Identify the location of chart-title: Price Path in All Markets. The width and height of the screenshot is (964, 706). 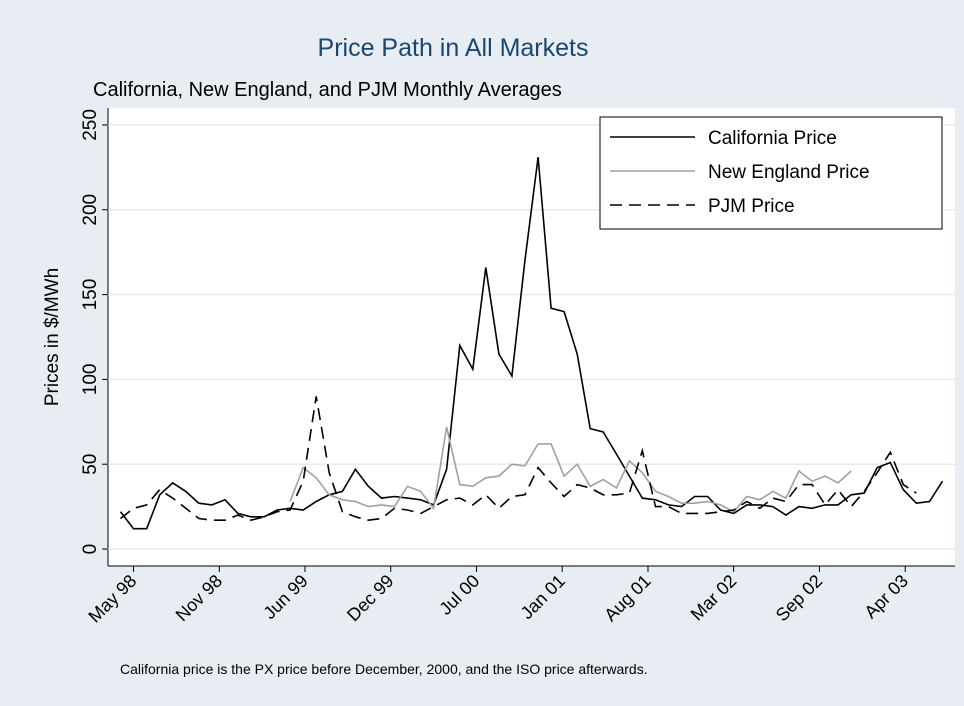
(453, 48).